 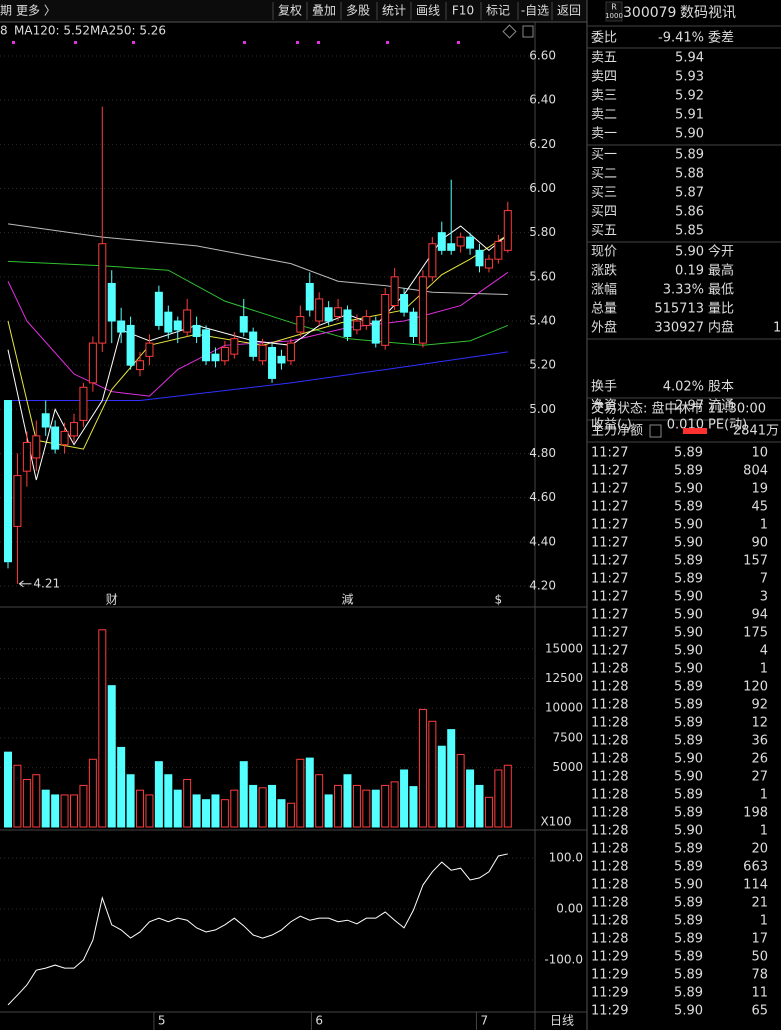 I want to click on trade-volume: 1, so click(x=764, y=921).